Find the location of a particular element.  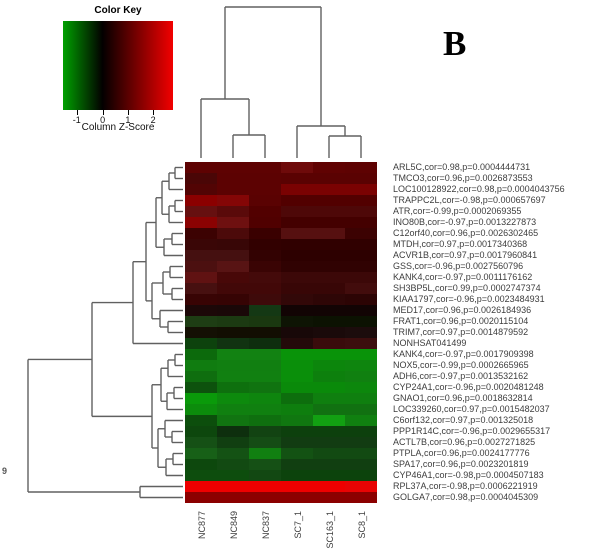

heatmap-cell-r4-c5 is located at coordinates (329, 200).